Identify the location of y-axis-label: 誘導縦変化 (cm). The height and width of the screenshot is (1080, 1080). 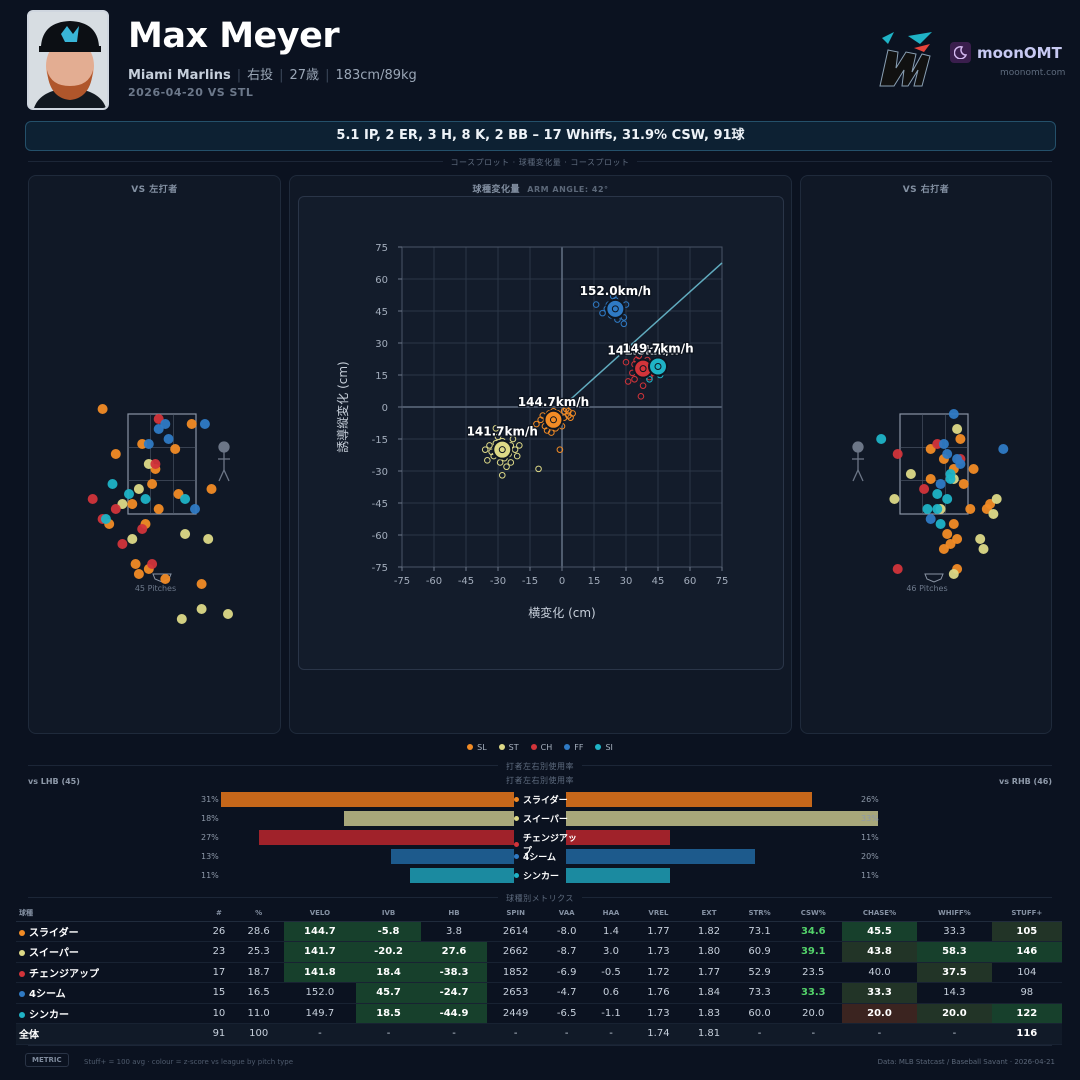
(342, 406).